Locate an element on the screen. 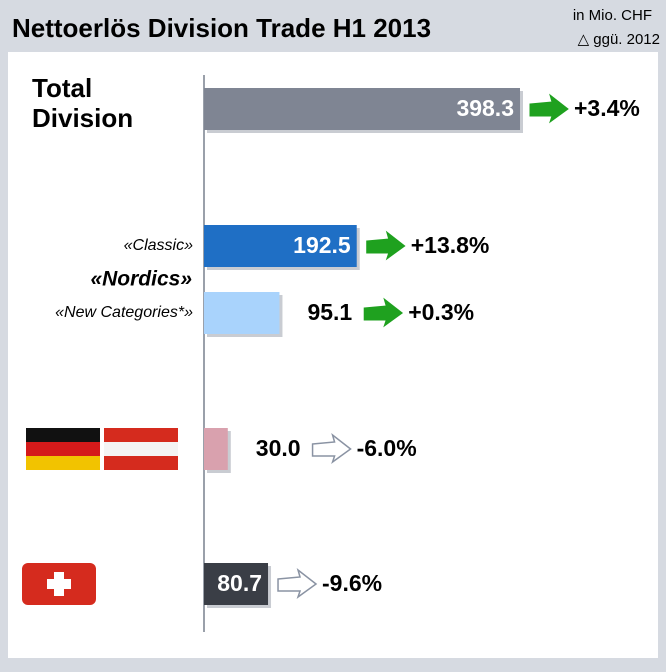 The height and width of the screenshot is (672, 666). change-label: +0.3% is located at coordinates (441, 312).